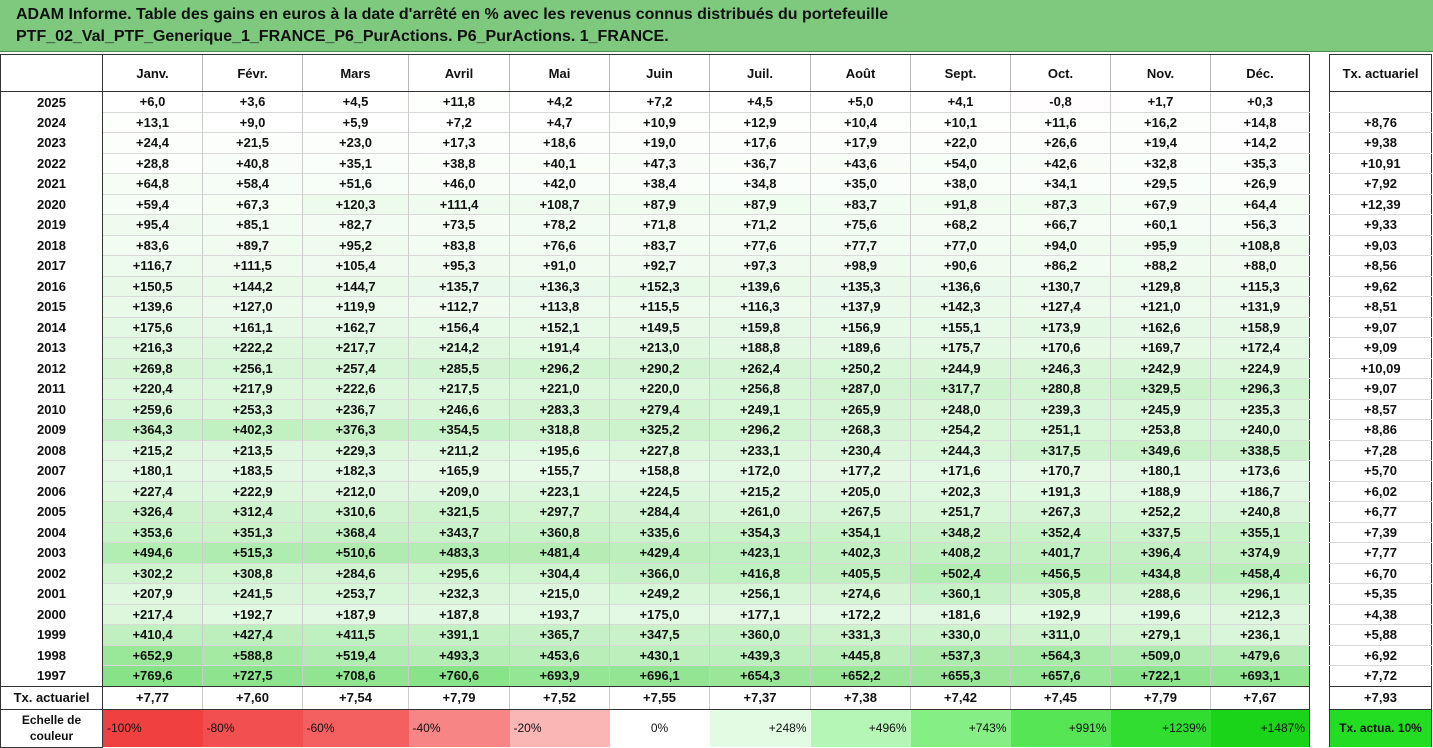 The width and height of the screenshot is (1433, 748). What do you see at coordinates (559, 306) in the screenshot?
I see `gain-cell: +113,8` at bounding box center [559, 306].